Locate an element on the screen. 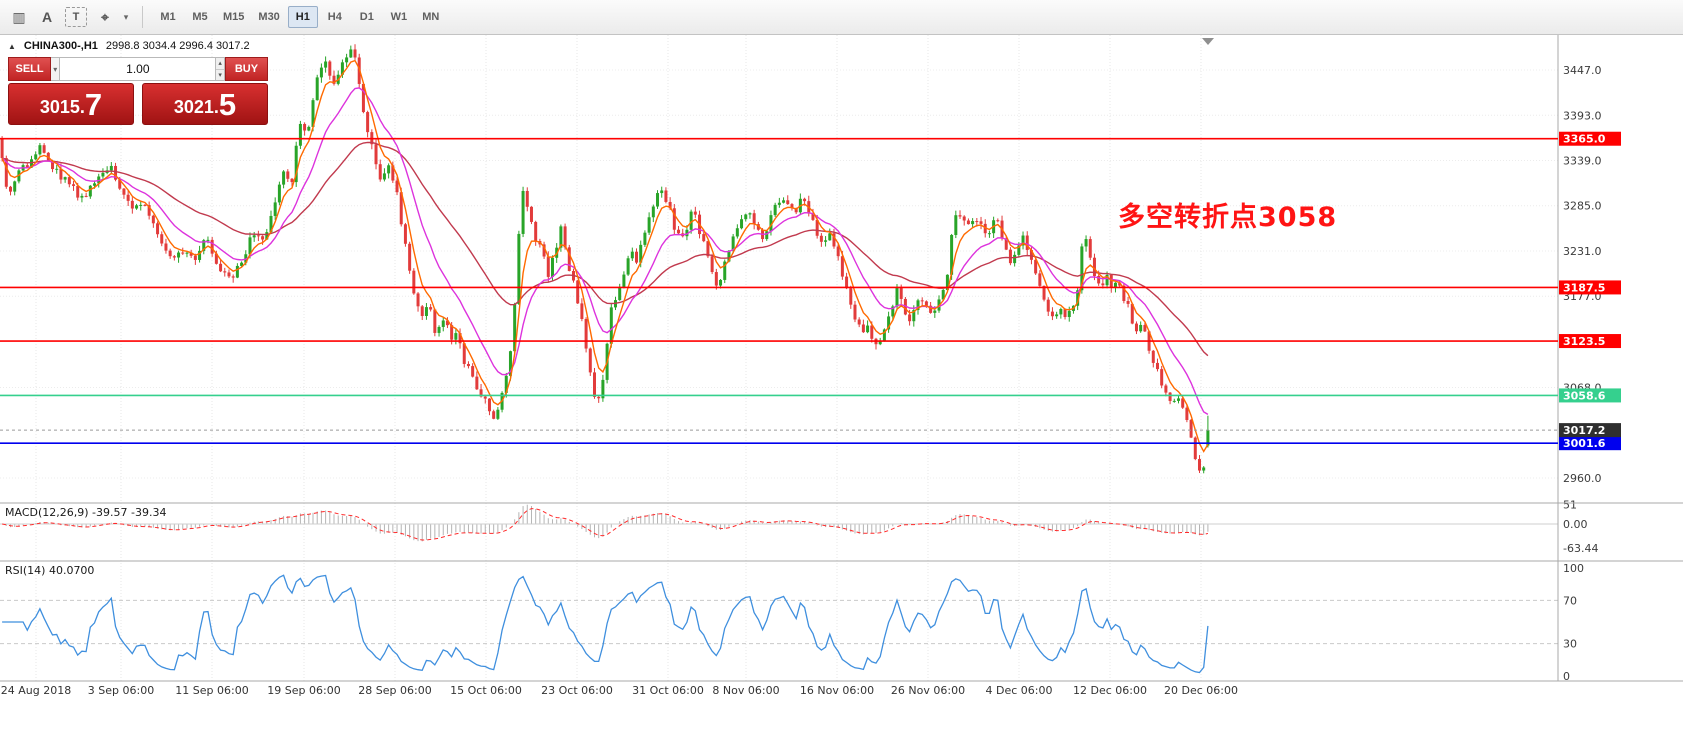 The height and width of the screenshot is (752, 1683). svg-text: 31 Oct 06:00 is located at coordinates (668, 690).